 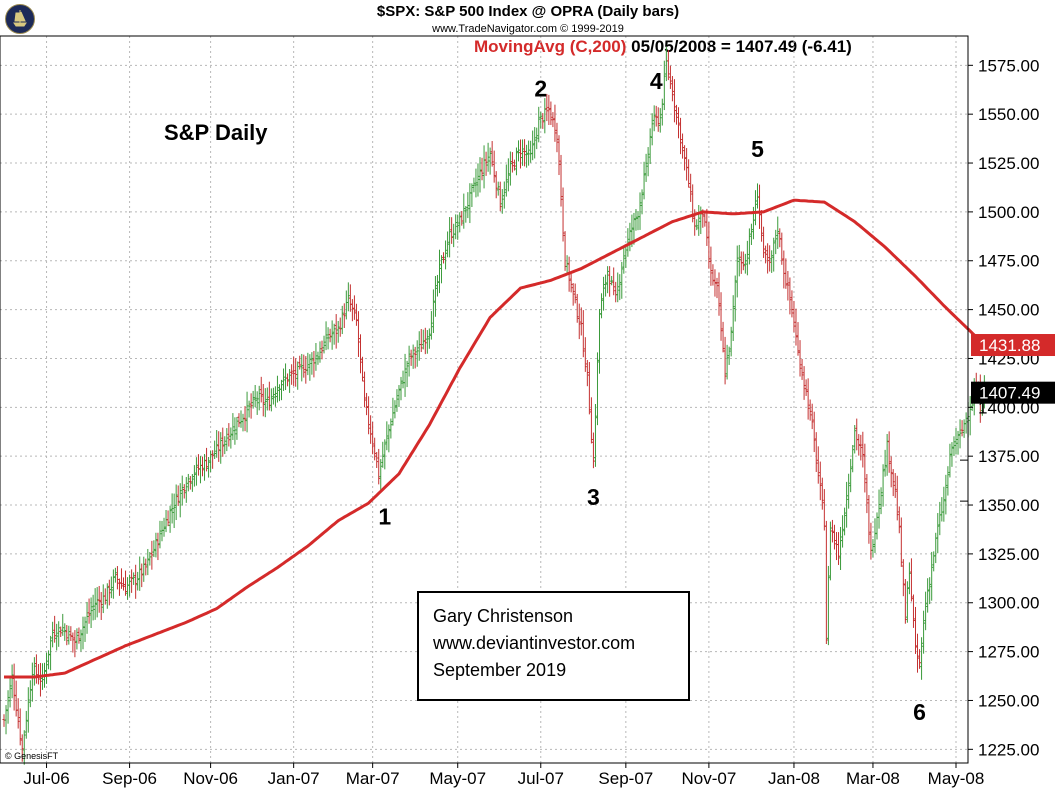 What do you see at coordinates (593, 497) in the screenshot?
I see `wave-label-3: 3` at bounding box center [593, 497].